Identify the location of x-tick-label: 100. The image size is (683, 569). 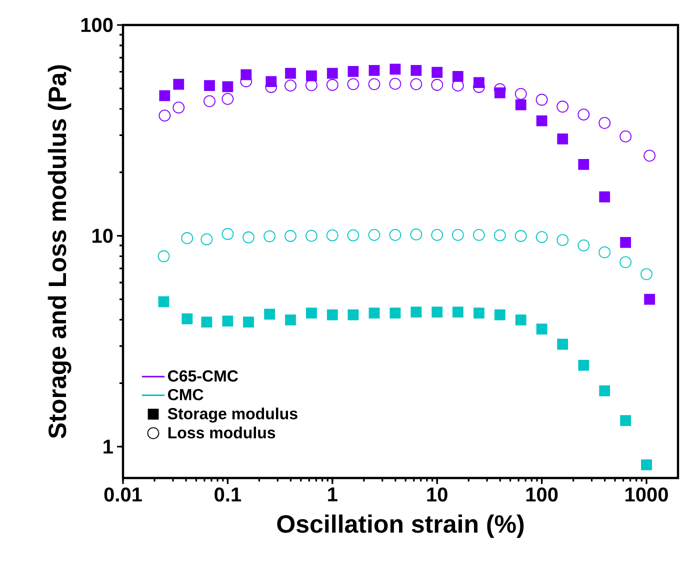
(542, 494).